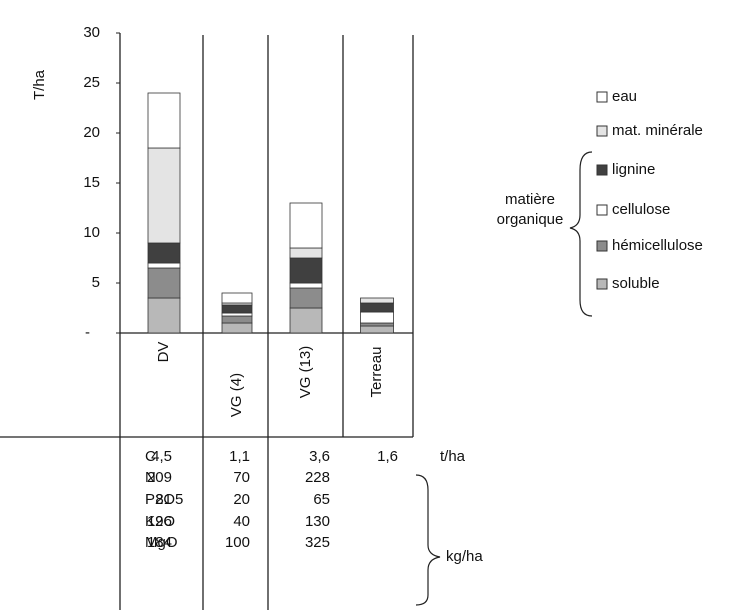 This screenshot has height=610, width=755. Describe the element at coordinates (241, 477) in the screenshot. I see `cell: 70` at that location.